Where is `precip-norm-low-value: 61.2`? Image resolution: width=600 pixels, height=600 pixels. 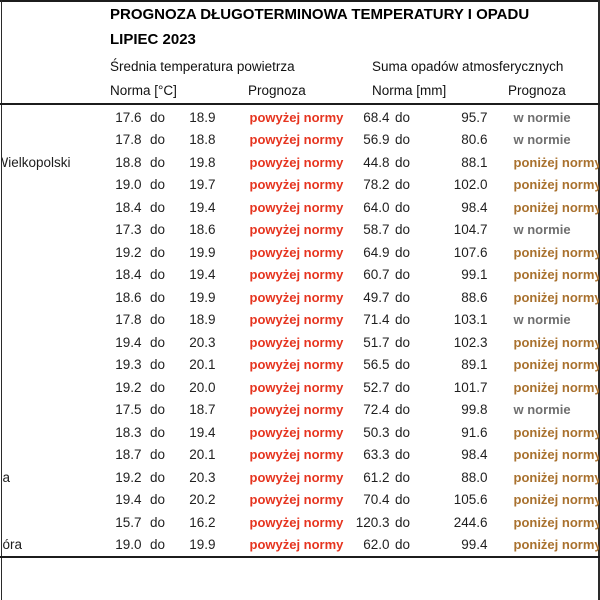 precip-norm-low-value: 61.2 is located at coordinates (376, 477).